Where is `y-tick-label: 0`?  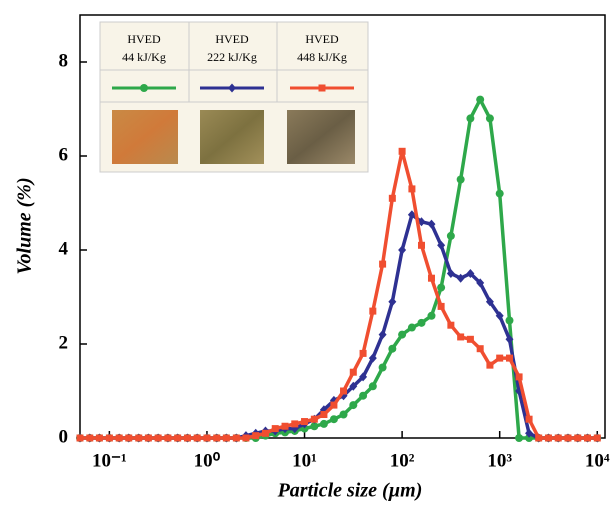
y-tick-label: 0 is located at coordinates (64, 436).